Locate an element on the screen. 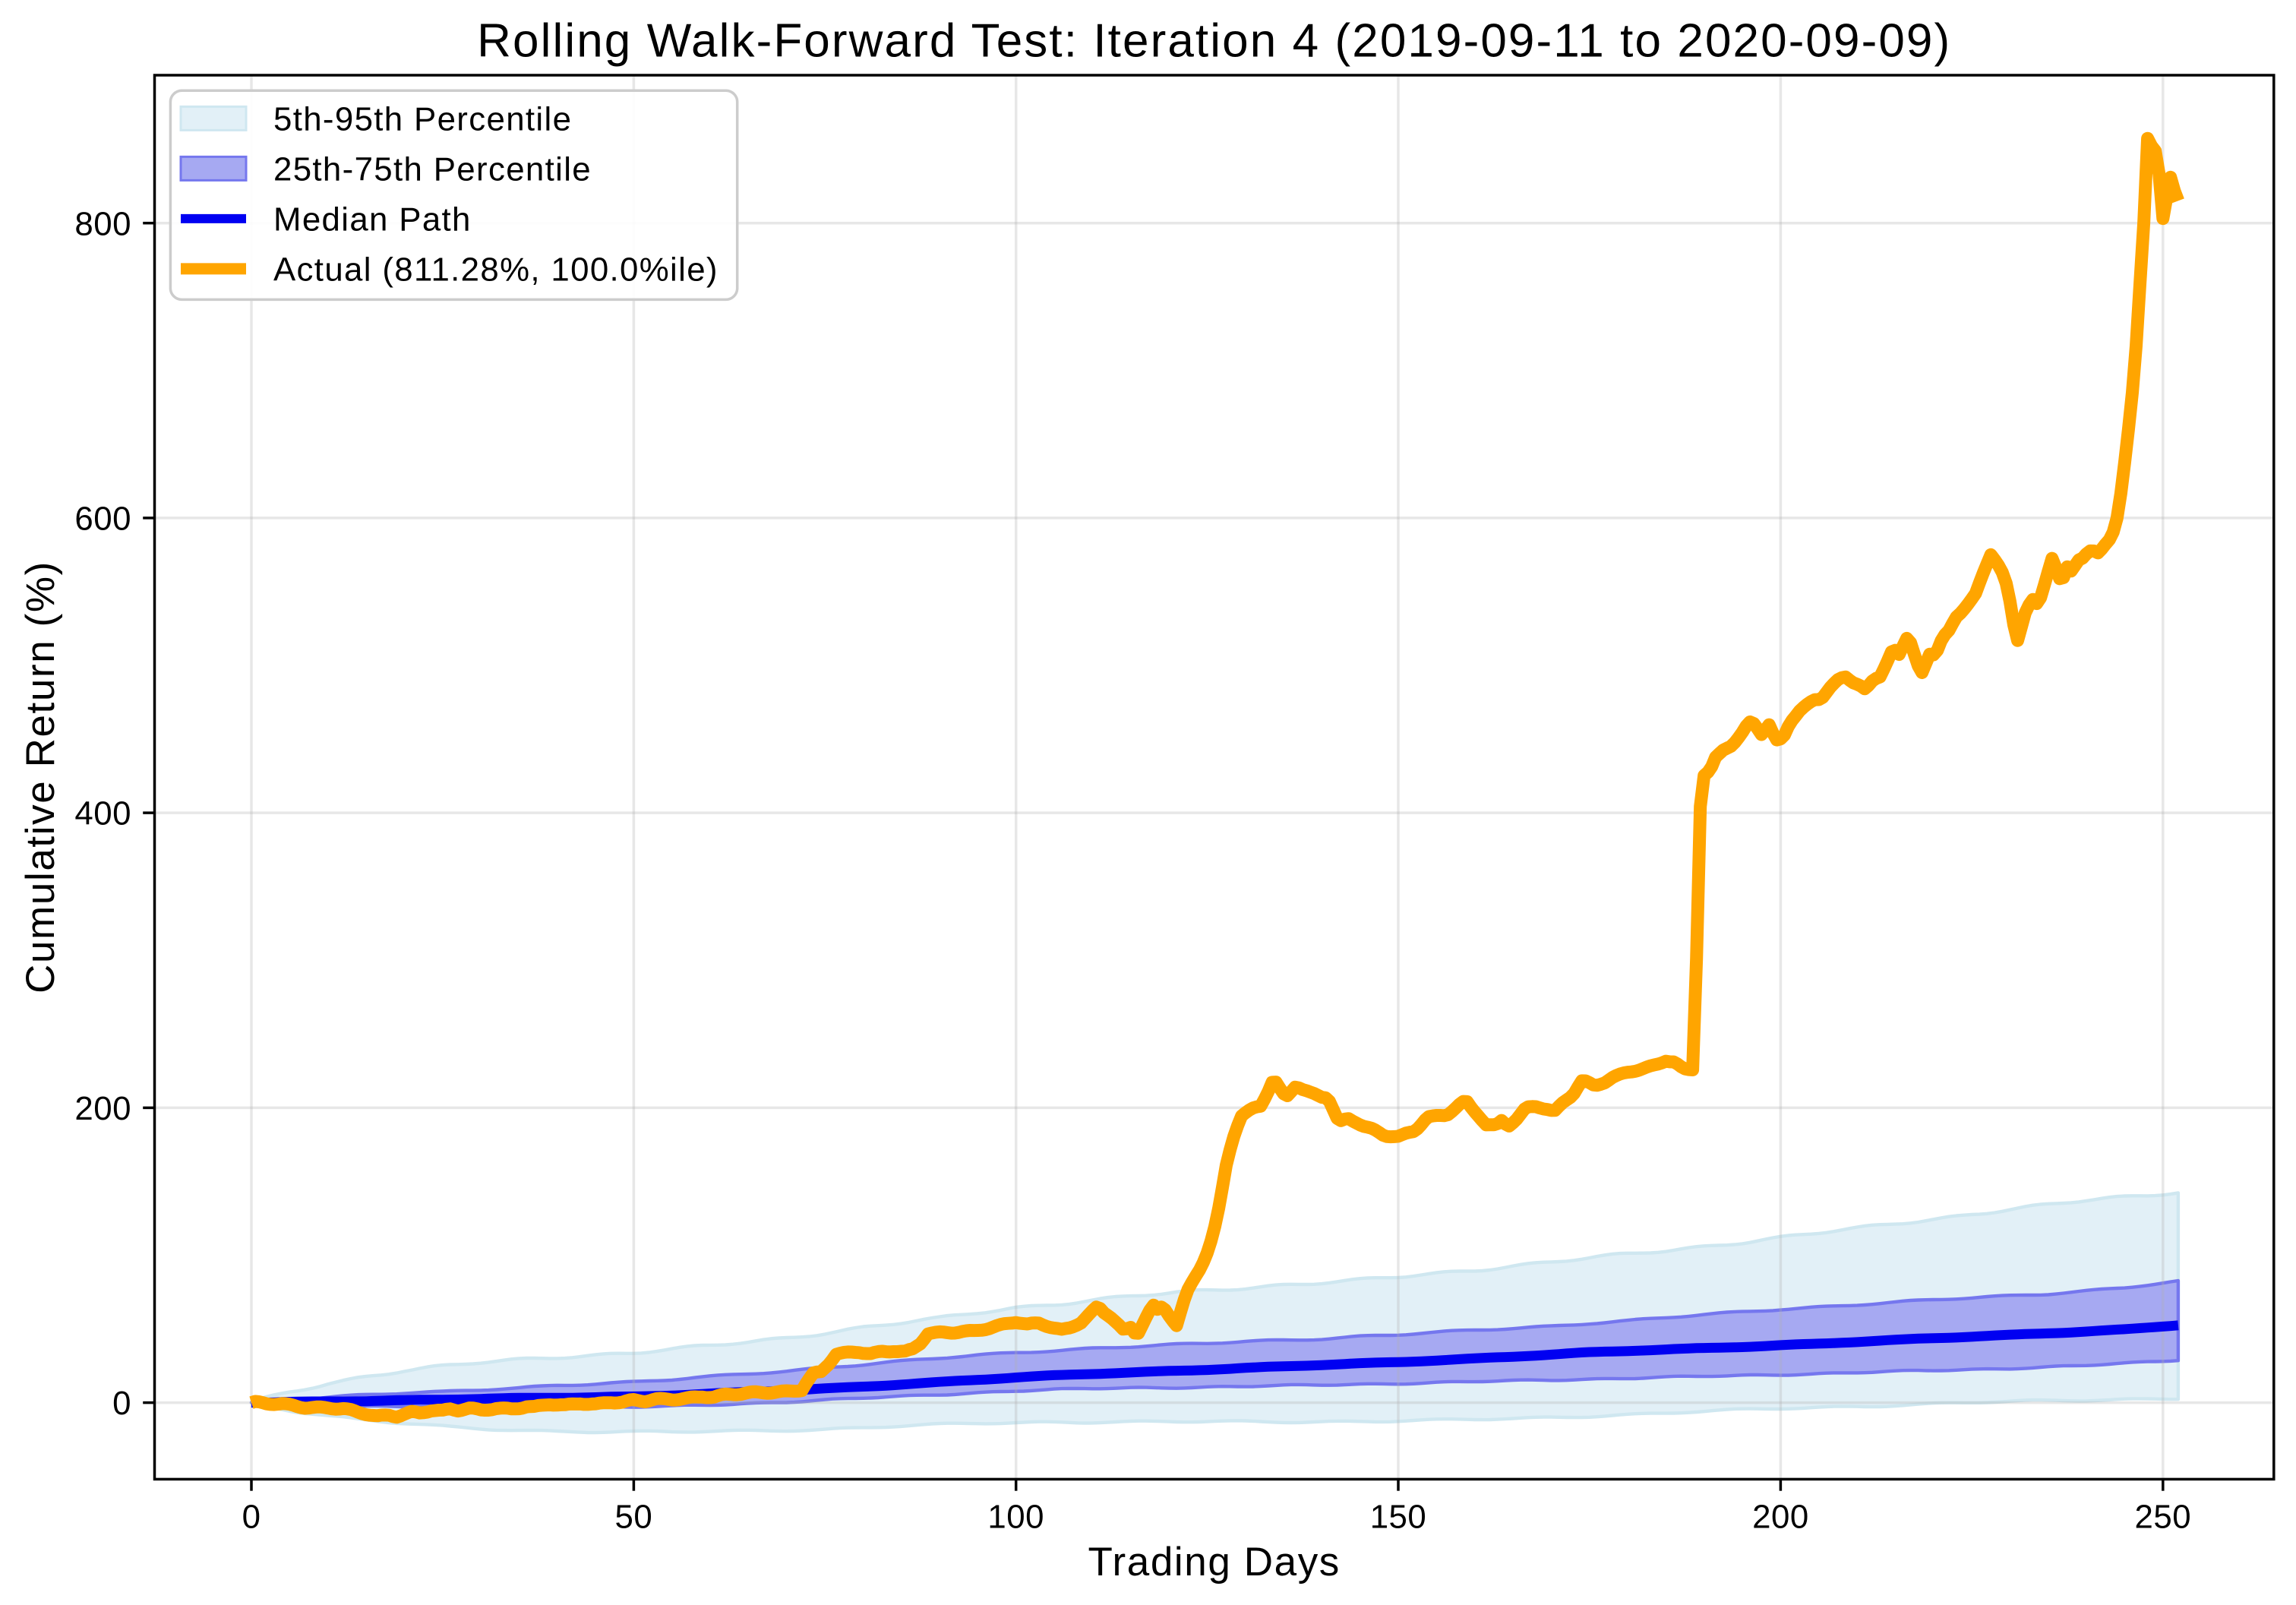 Image resolution: width=2296 pixels, height=1605 pixels. svg-text: 400 is located at coordinates (102, 814).